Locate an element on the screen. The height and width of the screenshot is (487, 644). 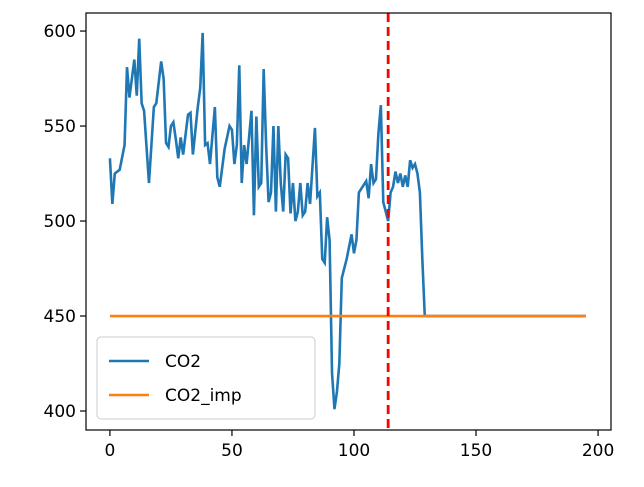
x-tick-label: 100 is located at coordinates (354, 451).